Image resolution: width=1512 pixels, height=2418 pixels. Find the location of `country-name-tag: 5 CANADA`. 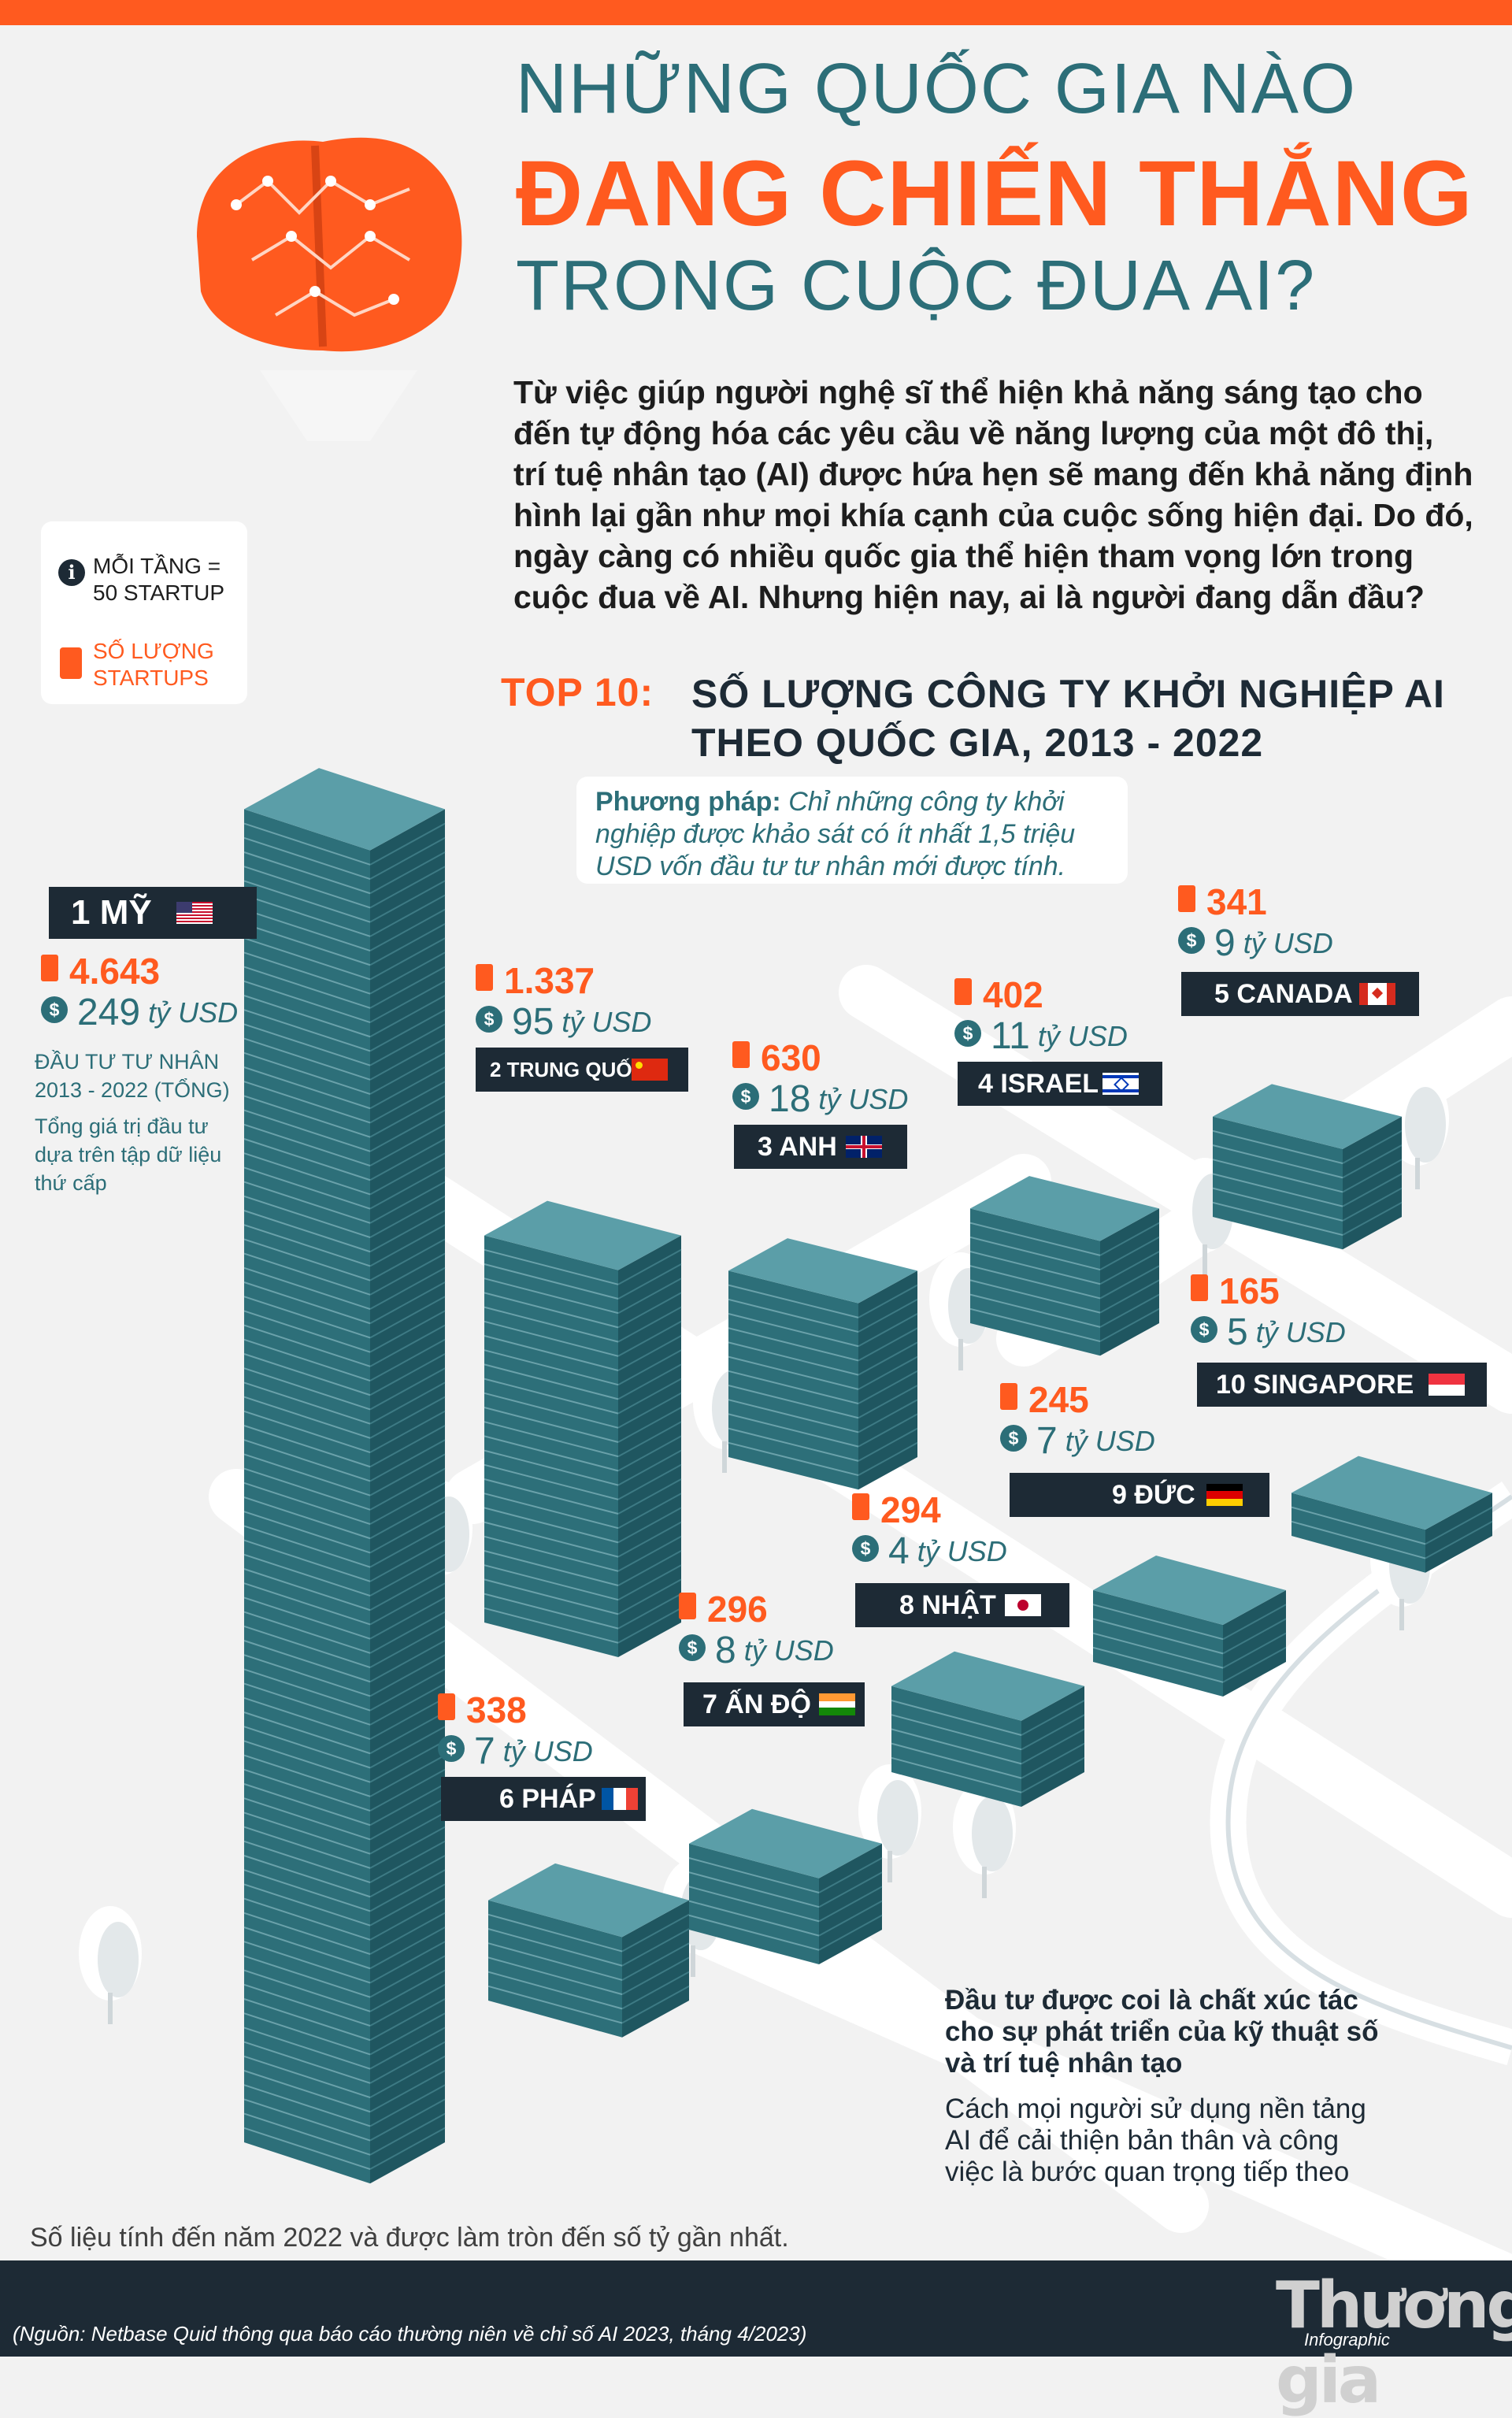

country-name-tag: 5 CANADA is located at coordinates (1300, 994).